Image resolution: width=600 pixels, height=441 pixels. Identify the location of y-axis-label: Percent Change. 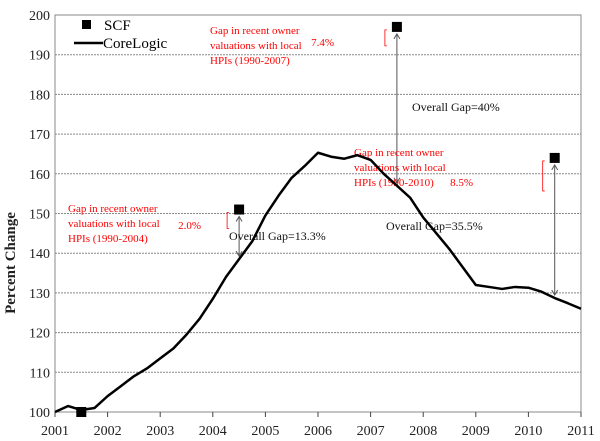
(11, 263).